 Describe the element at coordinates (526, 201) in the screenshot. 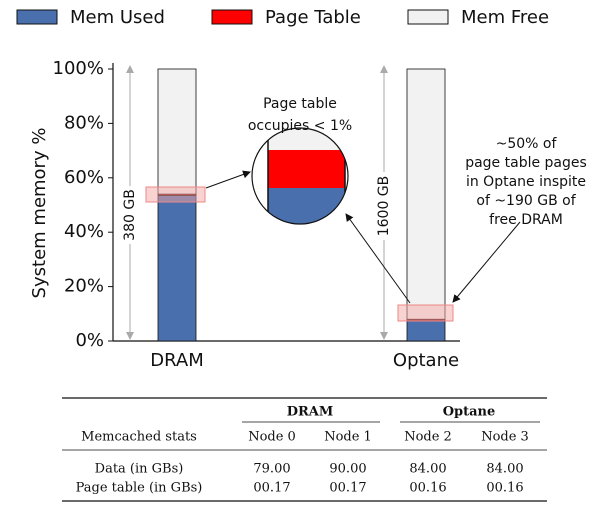

I see `annotation: of ~190 GB of` at that location.